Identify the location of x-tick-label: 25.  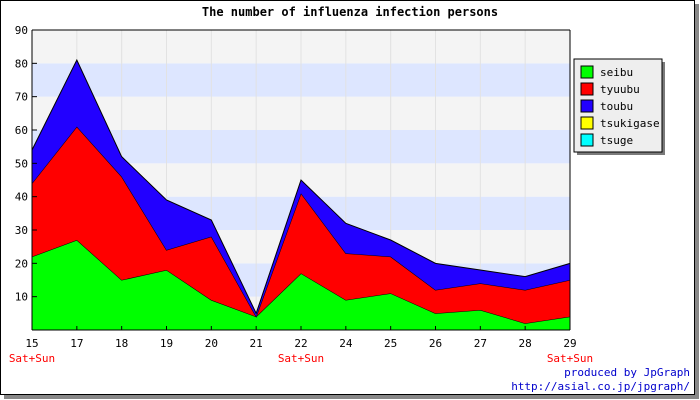
(390, 343).